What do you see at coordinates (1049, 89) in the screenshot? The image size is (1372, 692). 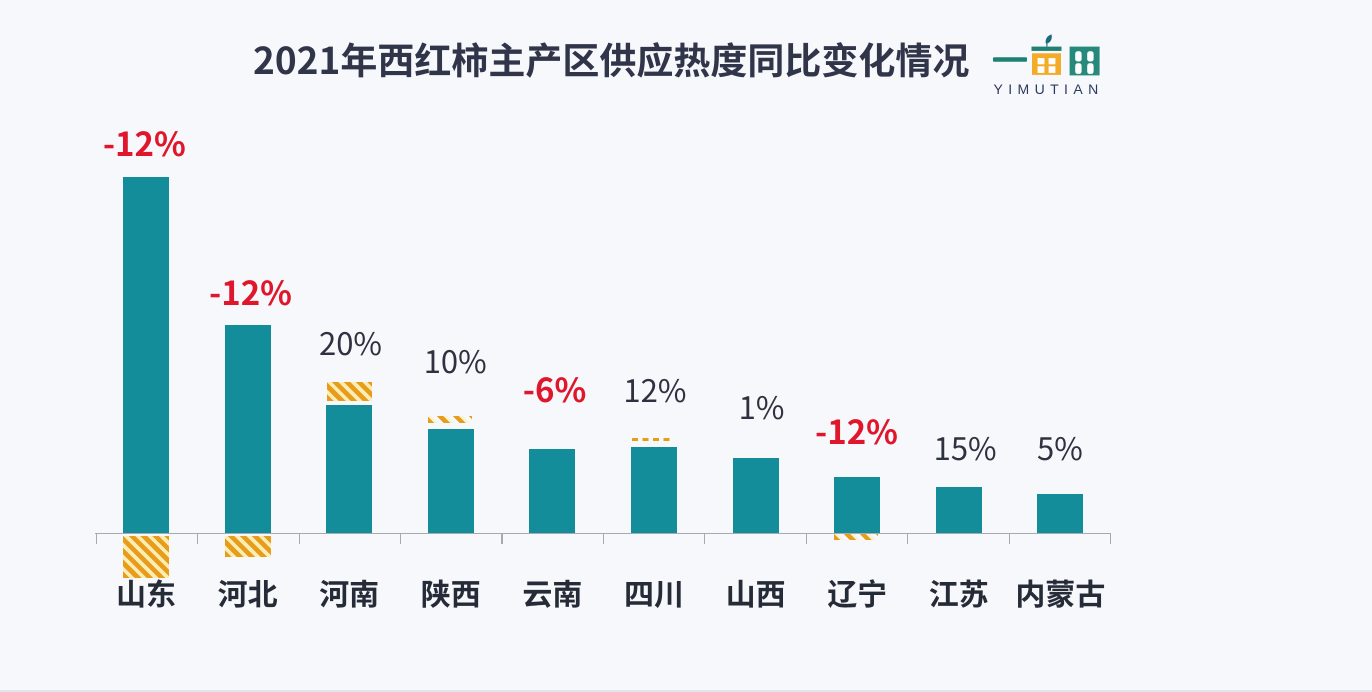 I see `svg-text: YIMUTIAN` at bounding box center [1049, 89].